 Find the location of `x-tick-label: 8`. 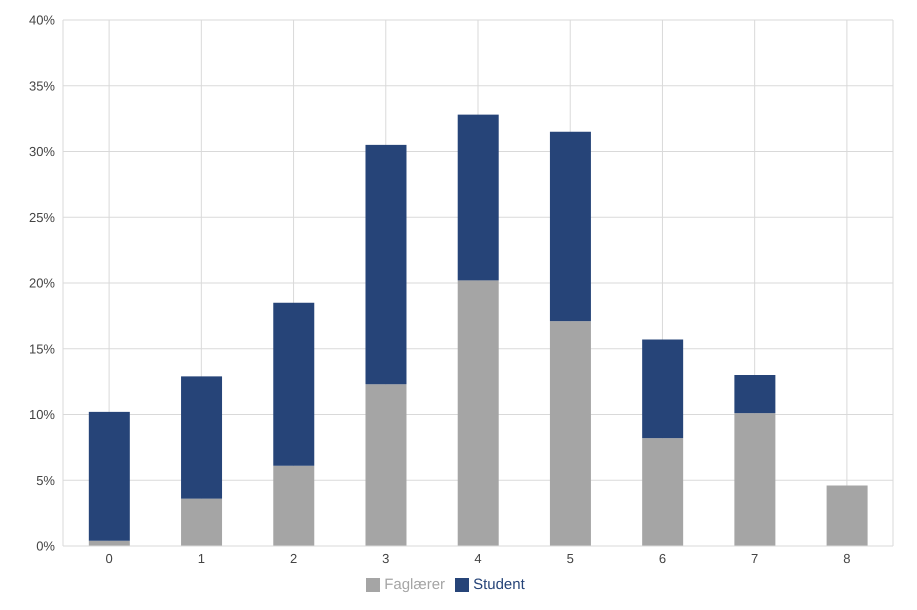

x-tick-label: 8 is located at coordinates (847, 558).